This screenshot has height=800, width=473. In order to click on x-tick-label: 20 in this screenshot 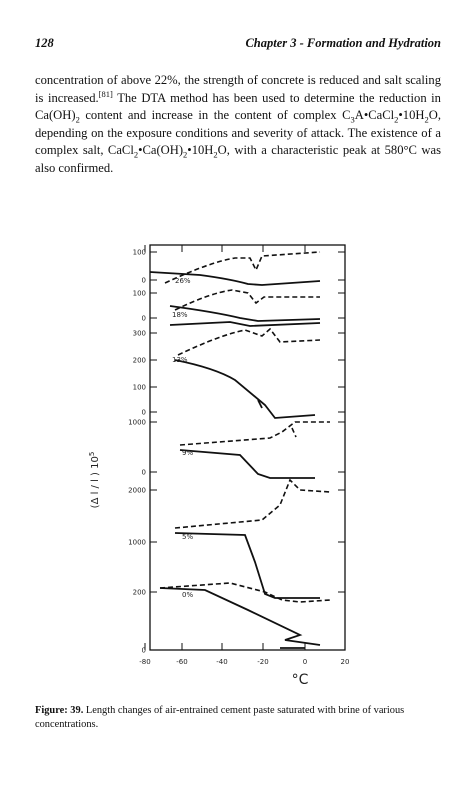, I will do `click(345, 662)`.